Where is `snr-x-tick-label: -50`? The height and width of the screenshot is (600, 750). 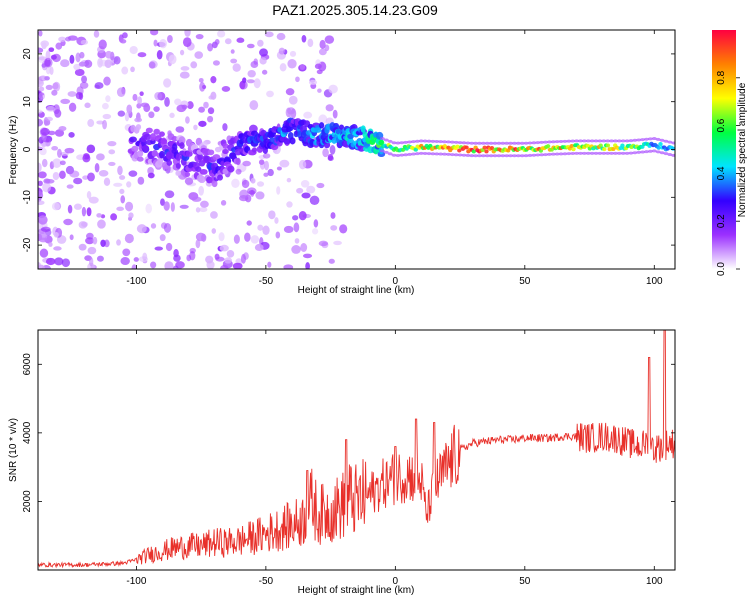
snr-x-tick-label: -50 is located at coordinates (266, 581).